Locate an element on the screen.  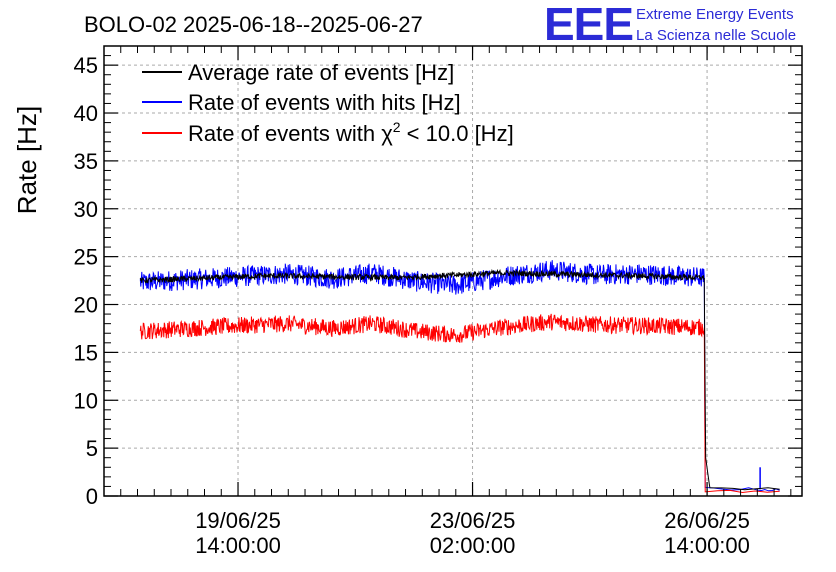
y-tick-label: 5 is located at coordinates (92, 448).